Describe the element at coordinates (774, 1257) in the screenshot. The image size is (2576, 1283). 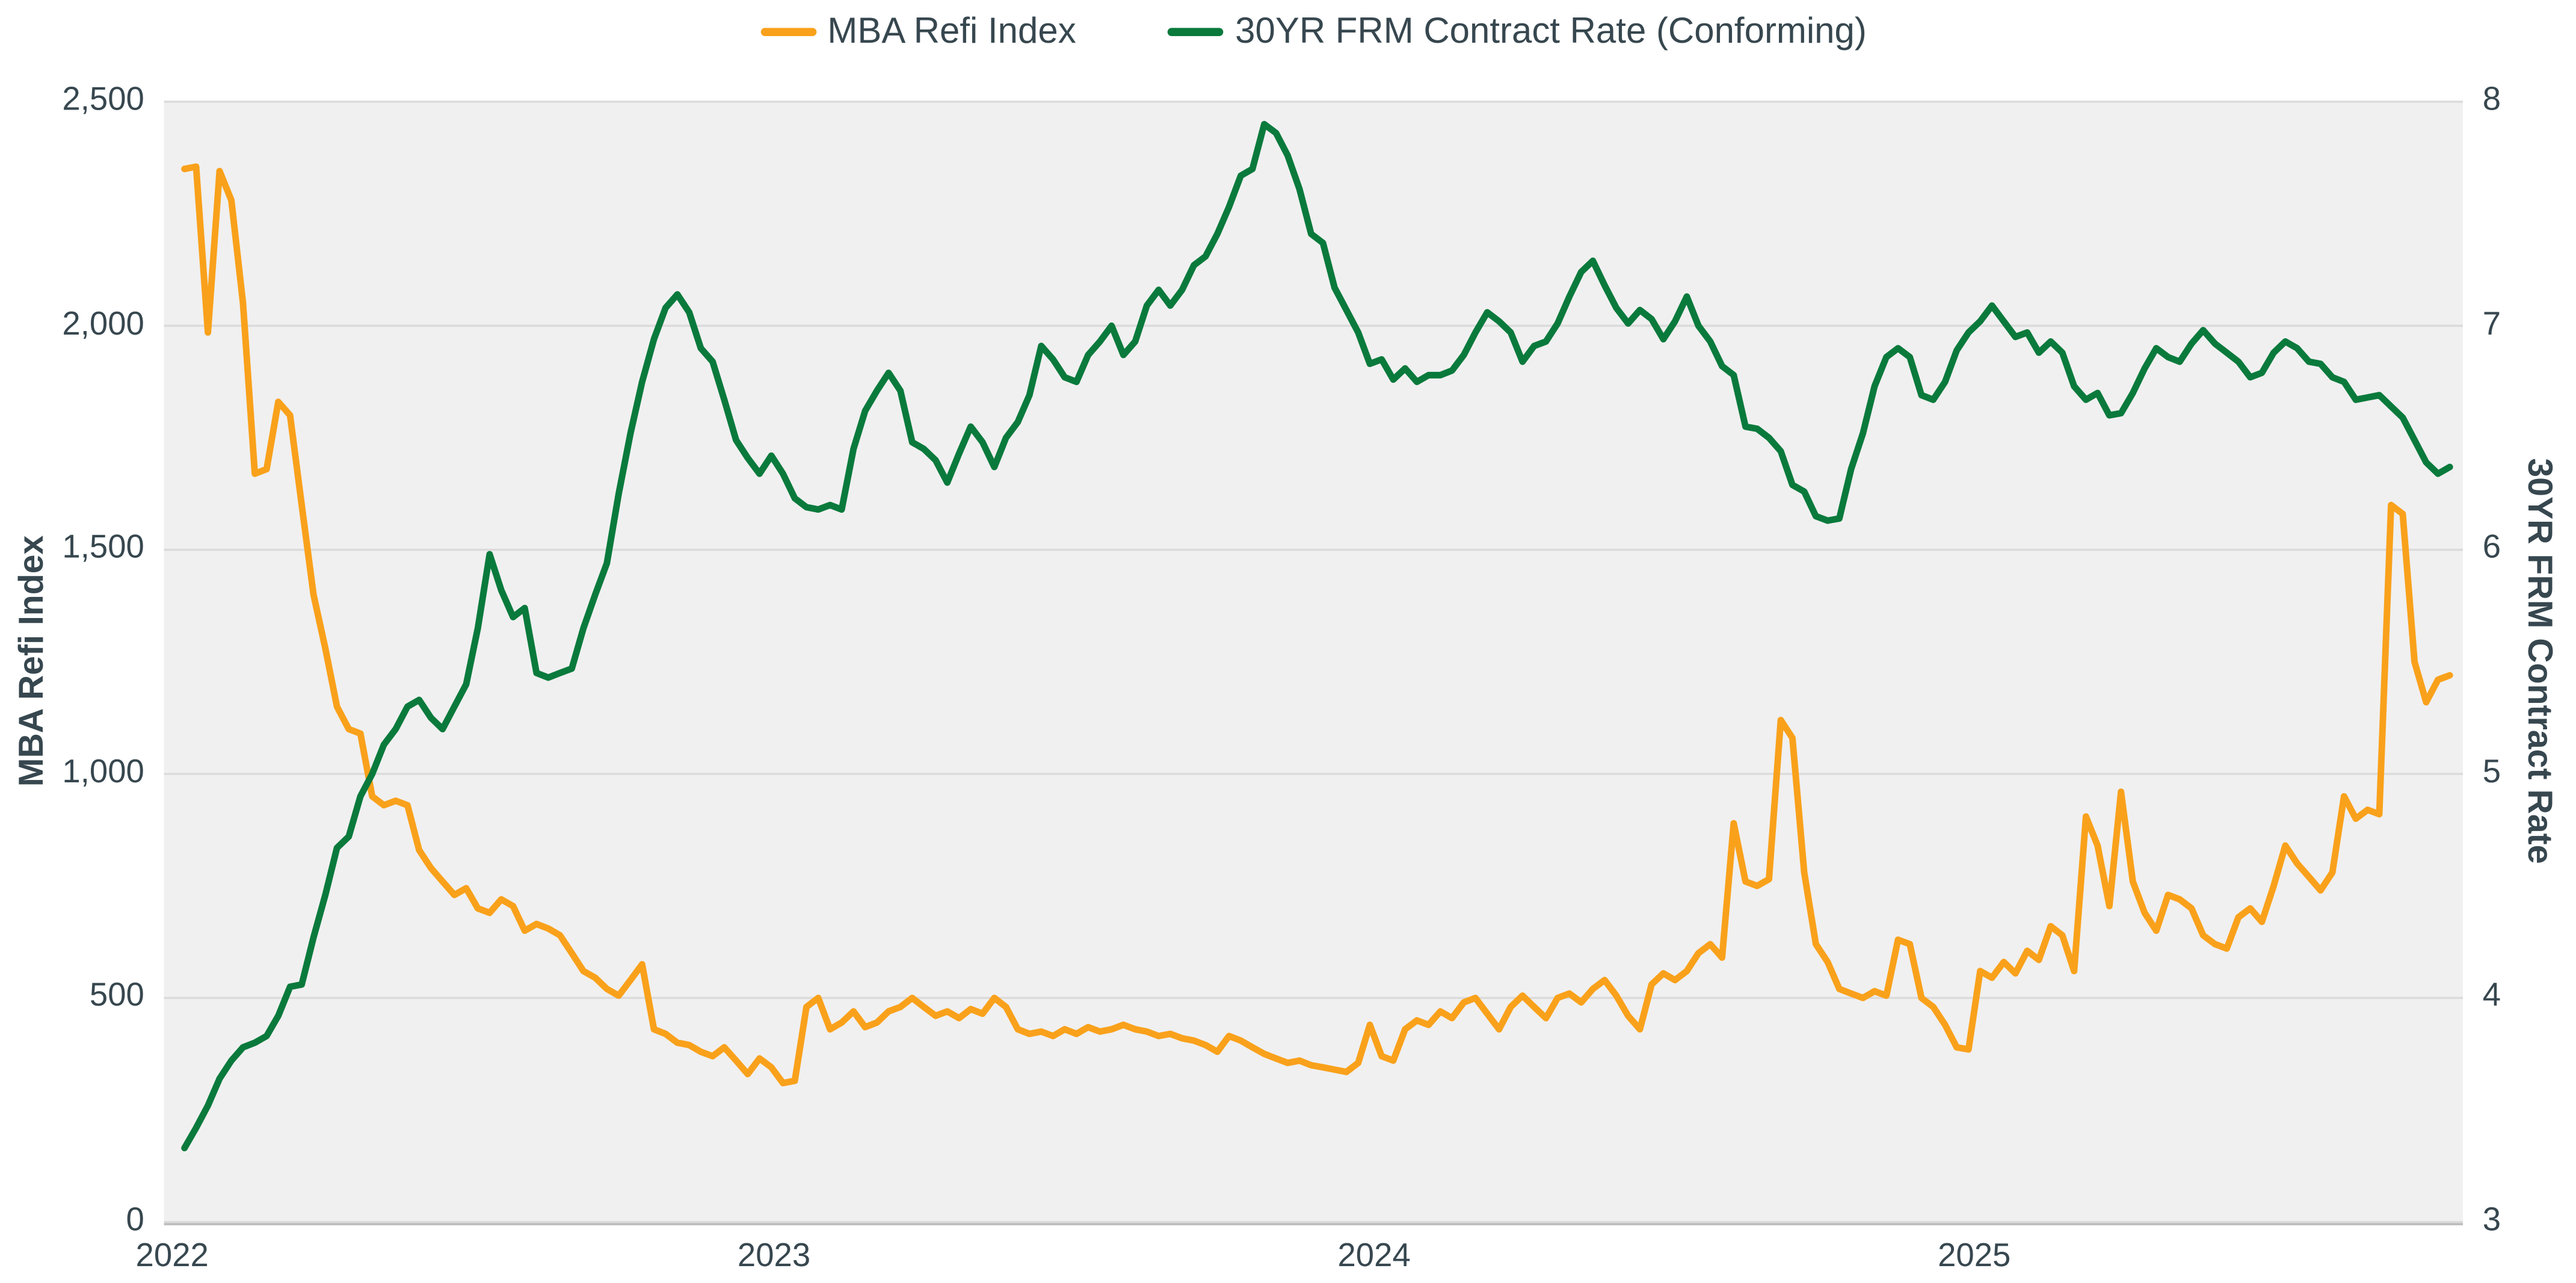
I see `tick-label: 2023` at that location.